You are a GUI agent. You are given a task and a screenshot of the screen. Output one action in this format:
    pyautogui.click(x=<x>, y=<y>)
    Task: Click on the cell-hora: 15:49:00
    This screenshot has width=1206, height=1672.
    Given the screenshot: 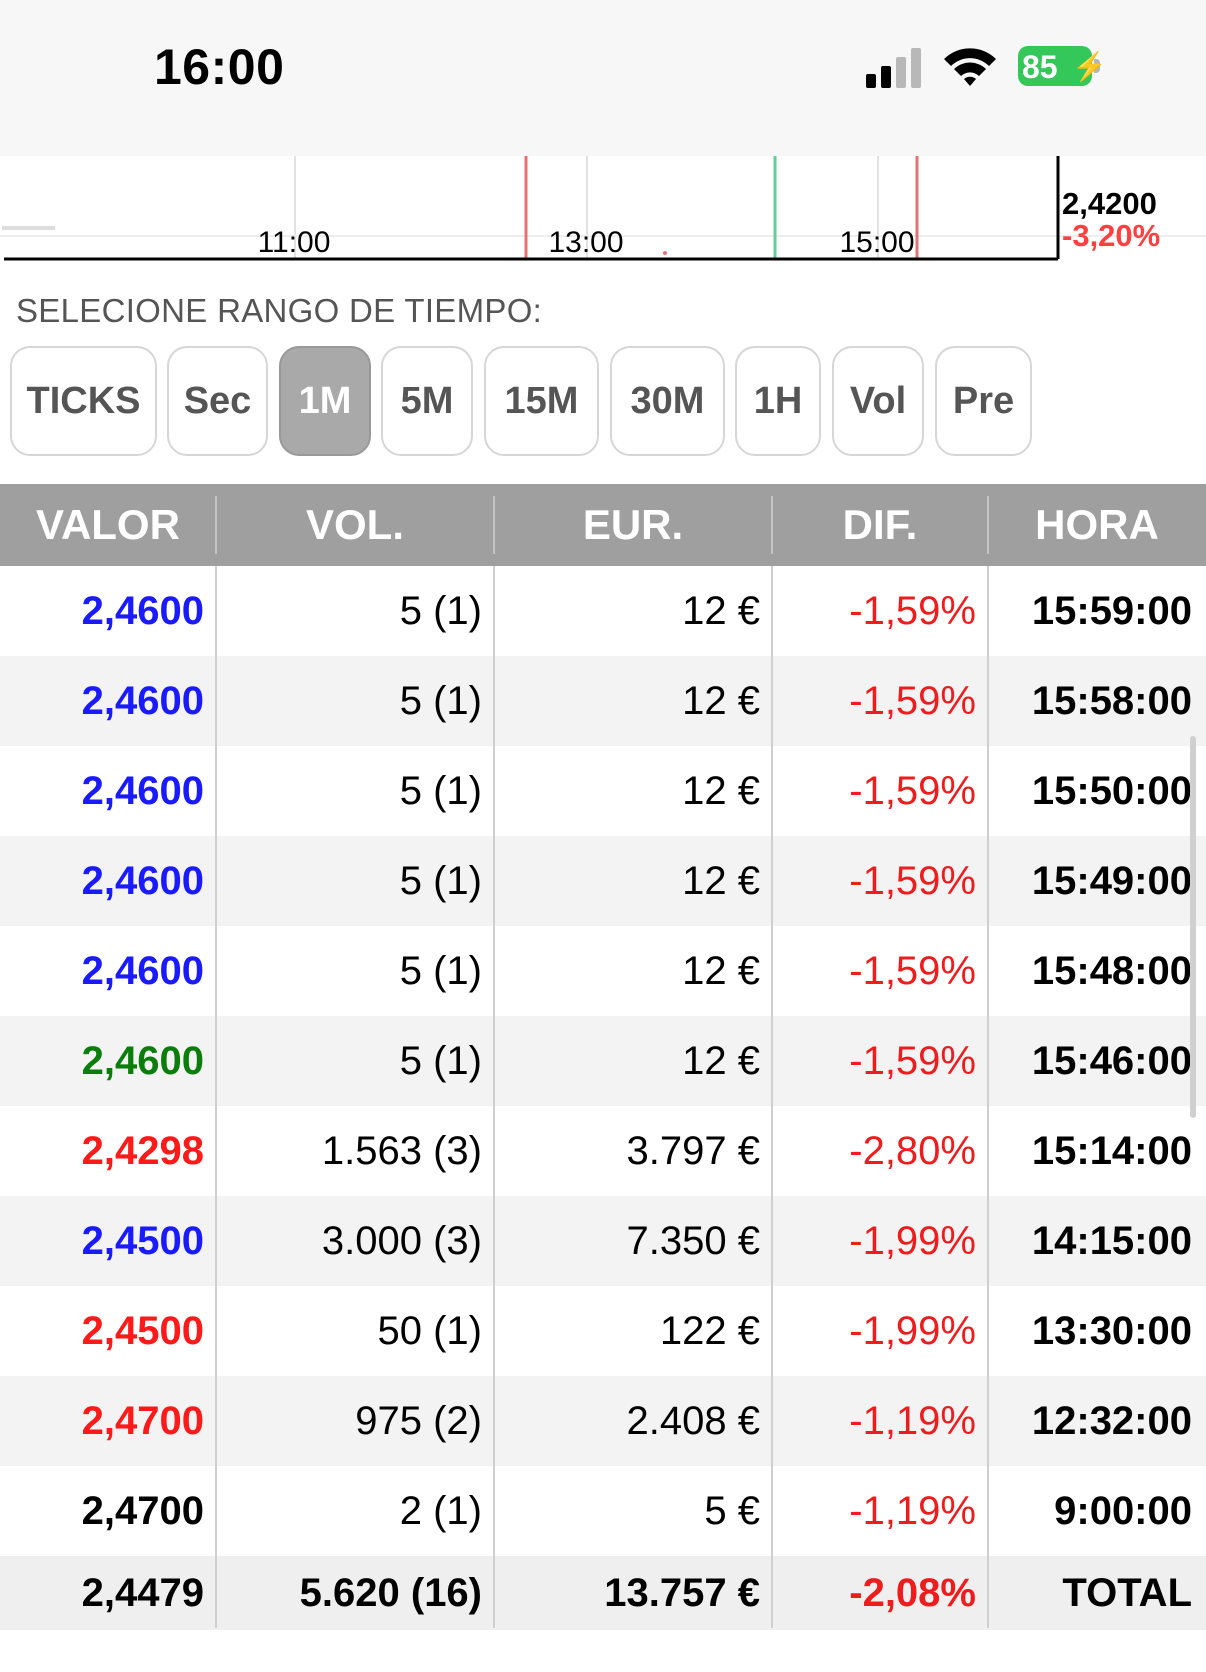 What is the action you would take?
    pyautogui.click(x=1111, y=880)
    